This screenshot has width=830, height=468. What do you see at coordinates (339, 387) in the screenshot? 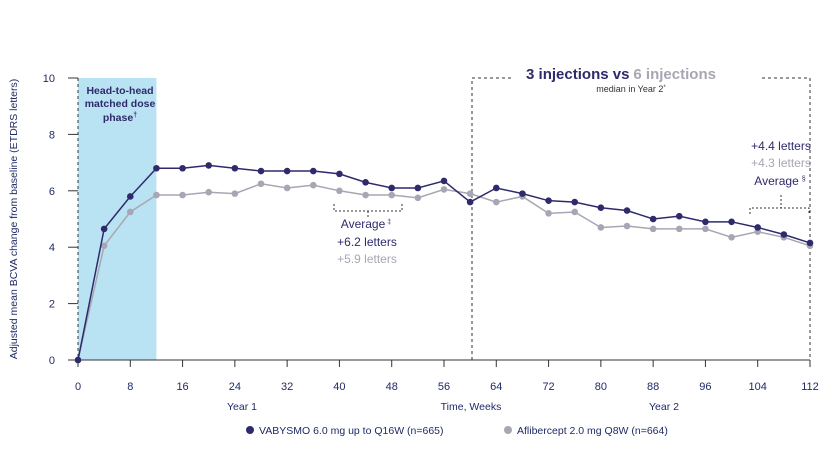
I see `x-tick-label-5: 40` at bounding box center [339, 387].